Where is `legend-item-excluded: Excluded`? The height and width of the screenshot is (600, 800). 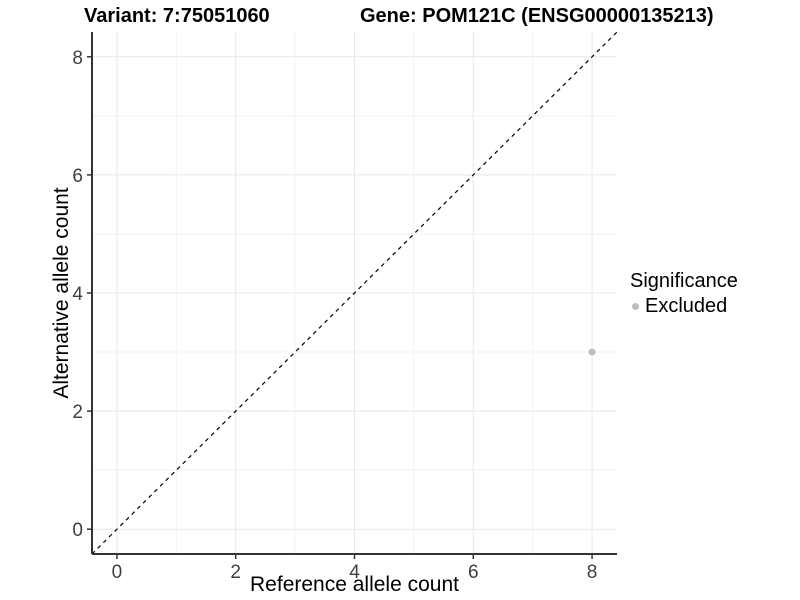
legend-item-excluded: Excluded is located at coordinates (685, 306).